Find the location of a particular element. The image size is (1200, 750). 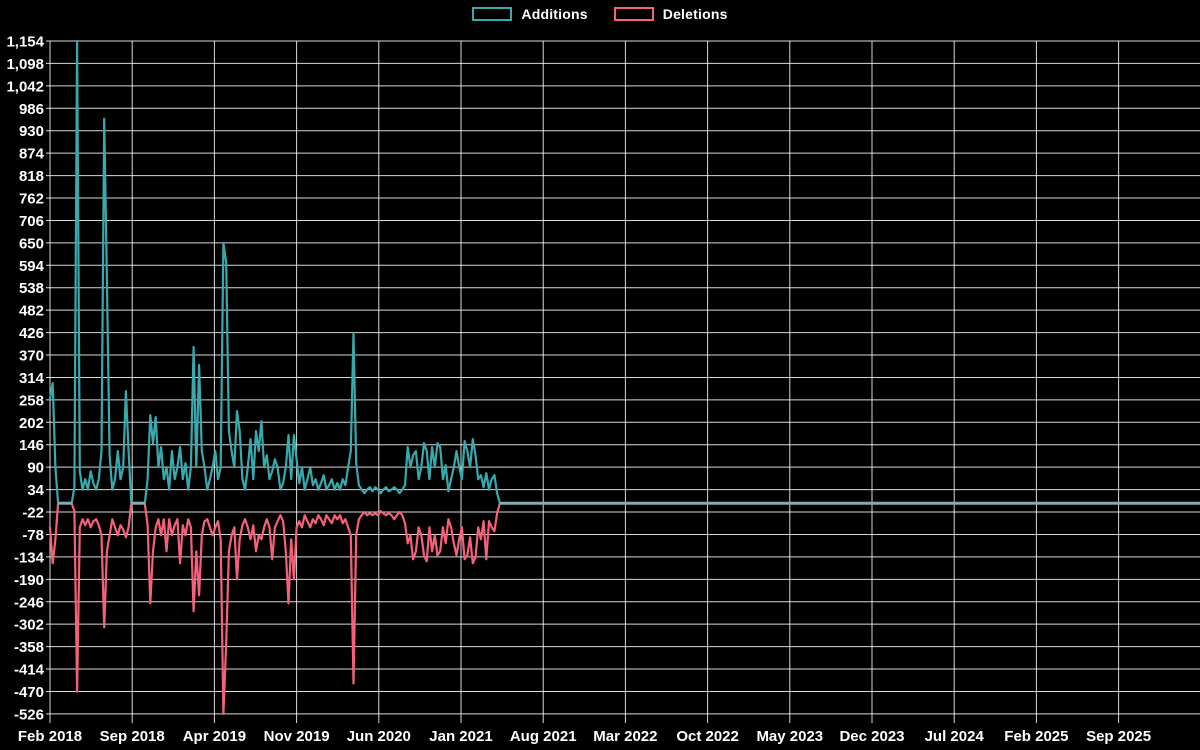

y-axis-tick-label: 986 is located at coordinates (31, 109).